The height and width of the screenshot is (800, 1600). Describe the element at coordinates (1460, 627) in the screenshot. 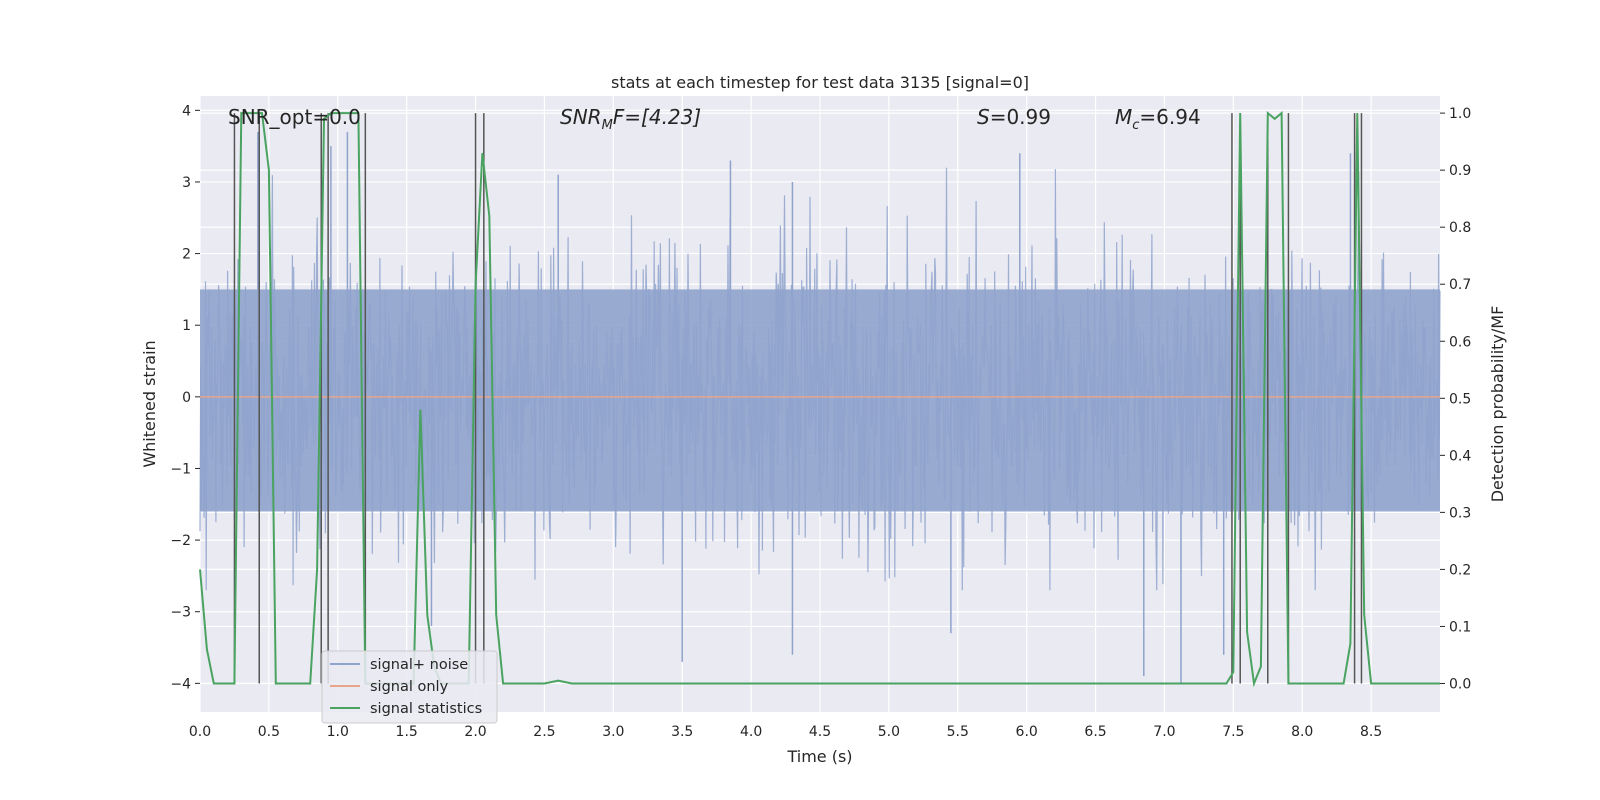

I see `y-right-tick-label-9: 0.1` at that location.